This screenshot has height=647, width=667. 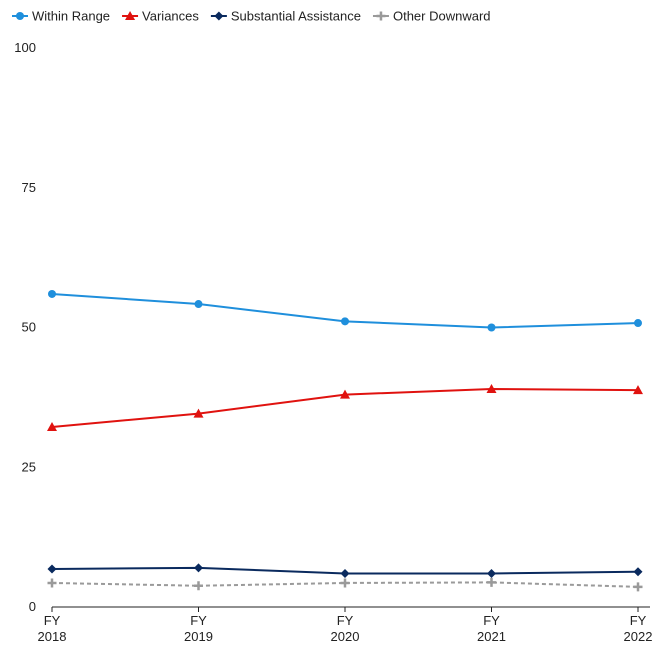 I want to click on y-tick-label: 25, so click(x=29, y=466).